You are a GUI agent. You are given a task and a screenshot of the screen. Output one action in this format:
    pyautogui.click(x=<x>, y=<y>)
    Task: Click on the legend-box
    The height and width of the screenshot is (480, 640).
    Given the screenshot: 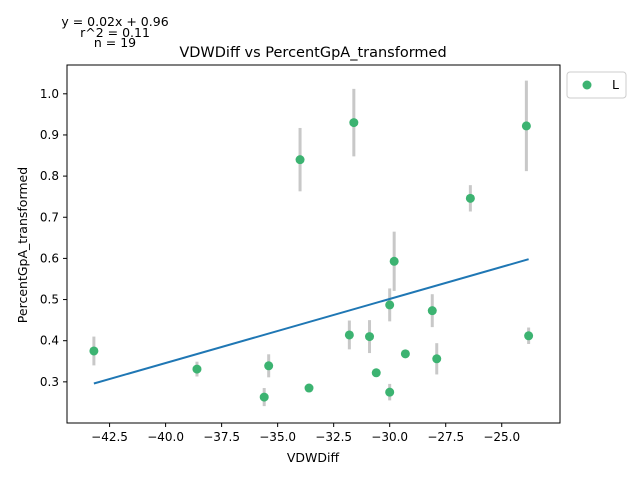 What is the action you would take?
    pyautogui.click(x=596, y=85)
    